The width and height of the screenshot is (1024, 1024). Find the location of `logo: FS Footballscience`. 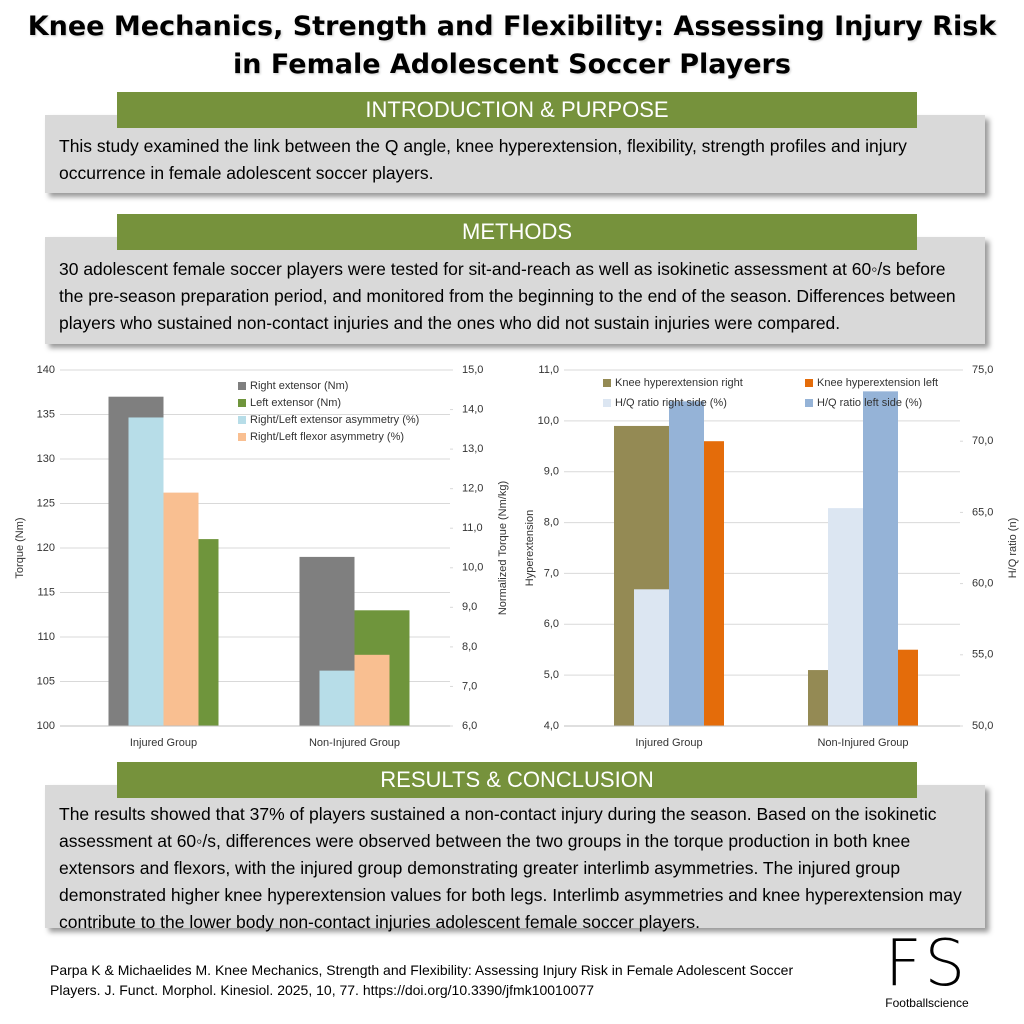

logo: FS Footballscience is located at coordinates (927, 971).